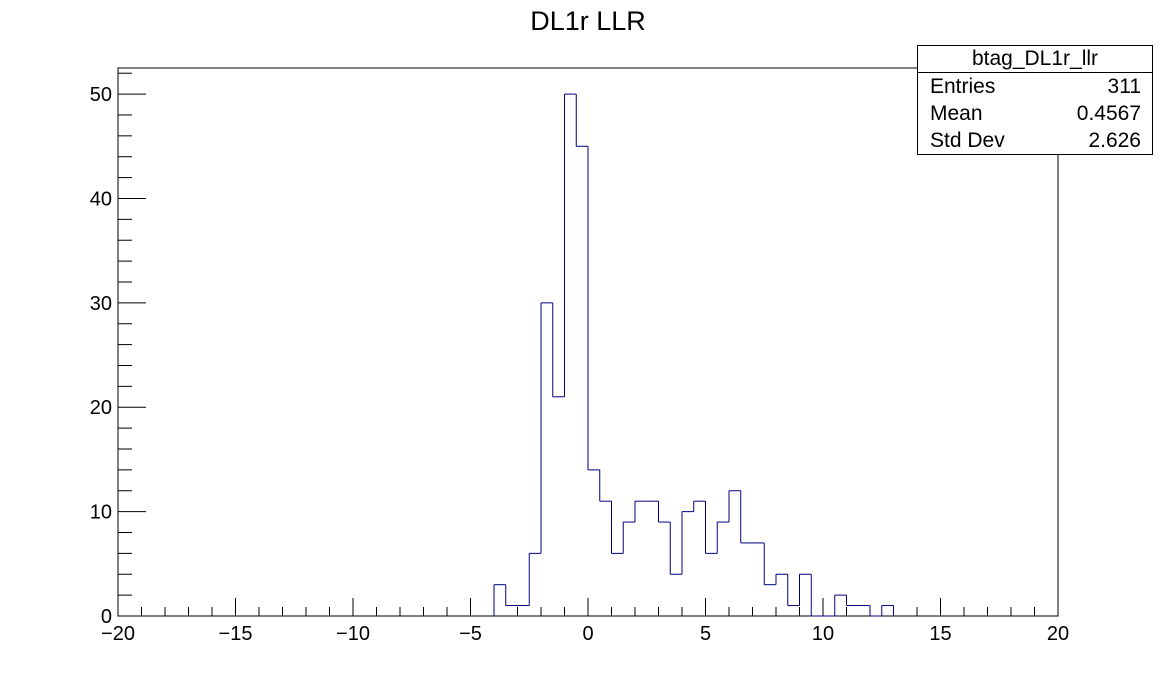  Describe the element at coordinates (101, 95) in the screenshot. I see `y-tick-label: 50` at that location.